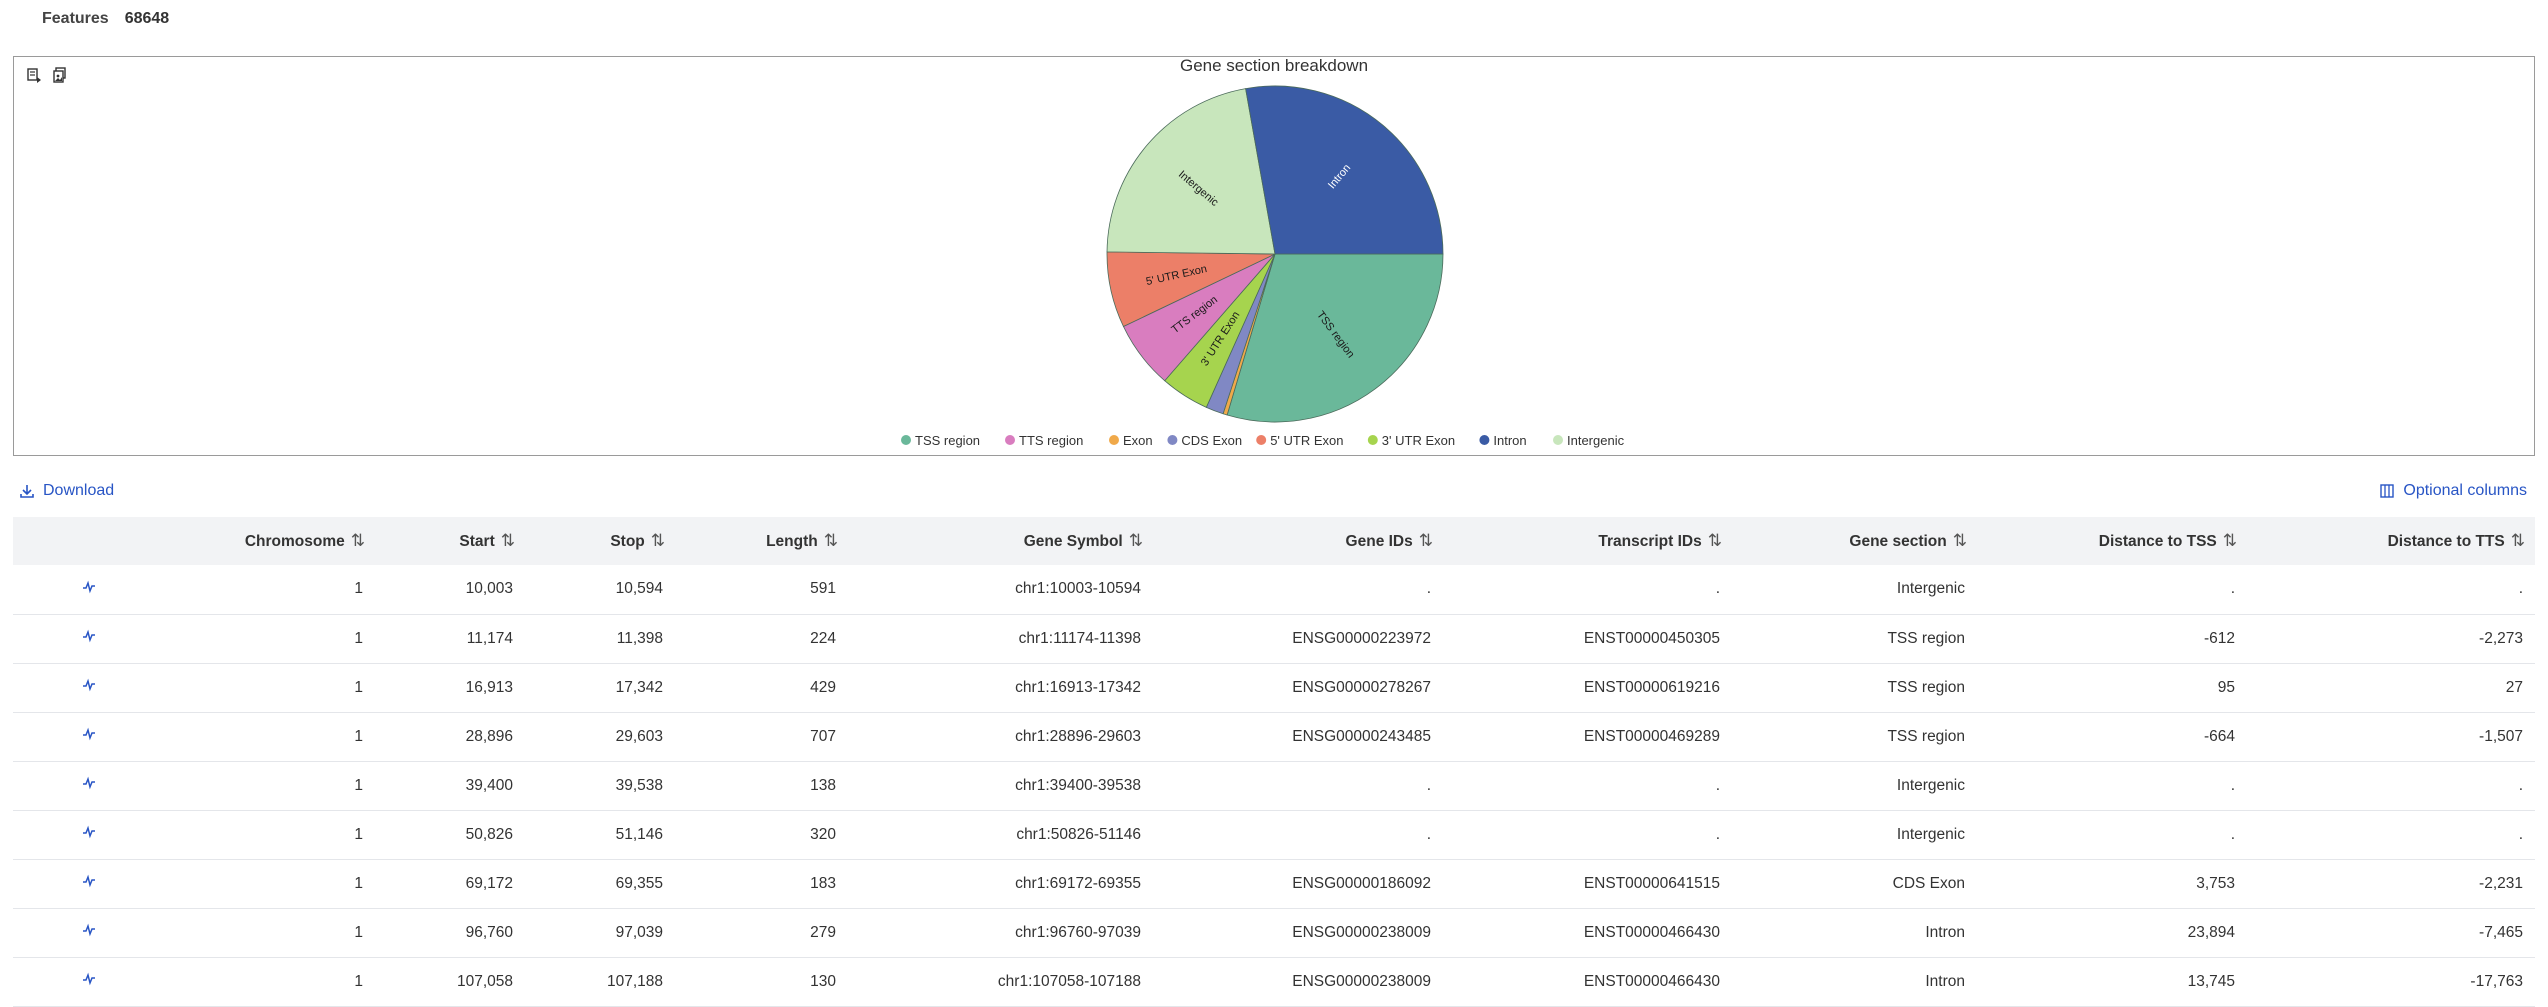  I want to click on cell-length: 138, so click(823, 785).